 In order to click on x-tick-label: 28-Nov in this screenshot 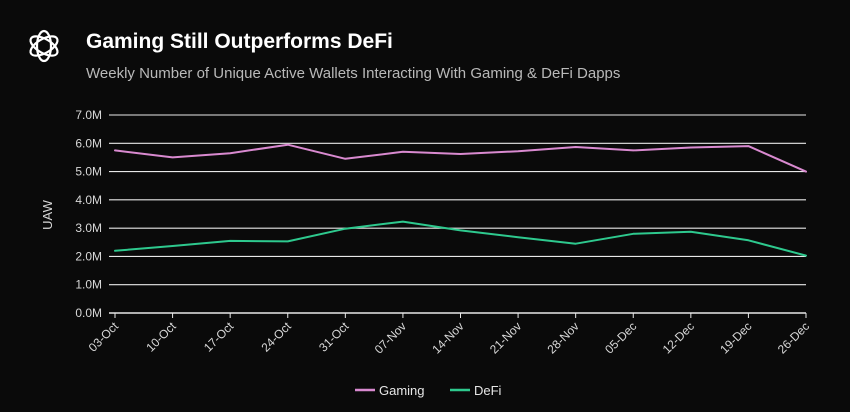, I will do `click(563, 337)`.